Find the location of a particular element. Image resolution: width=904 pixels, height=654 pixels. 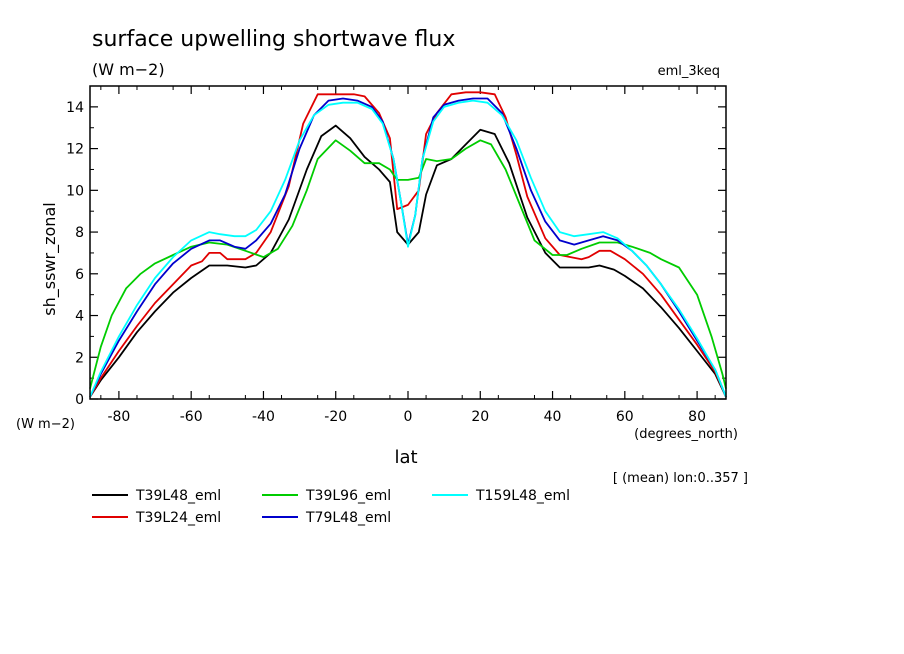

x-tick-label: 60 is located at coordinates (625, 417).